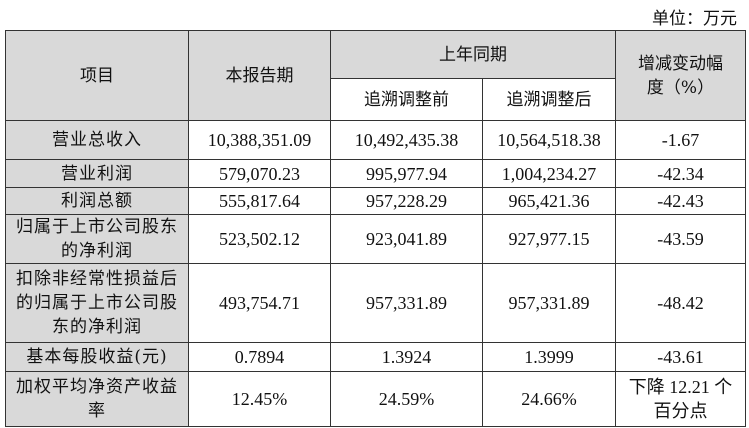 The width and height of the screenshot is (749, 428). I want to click on cell-current: 555,817.64, so click(259, 201).